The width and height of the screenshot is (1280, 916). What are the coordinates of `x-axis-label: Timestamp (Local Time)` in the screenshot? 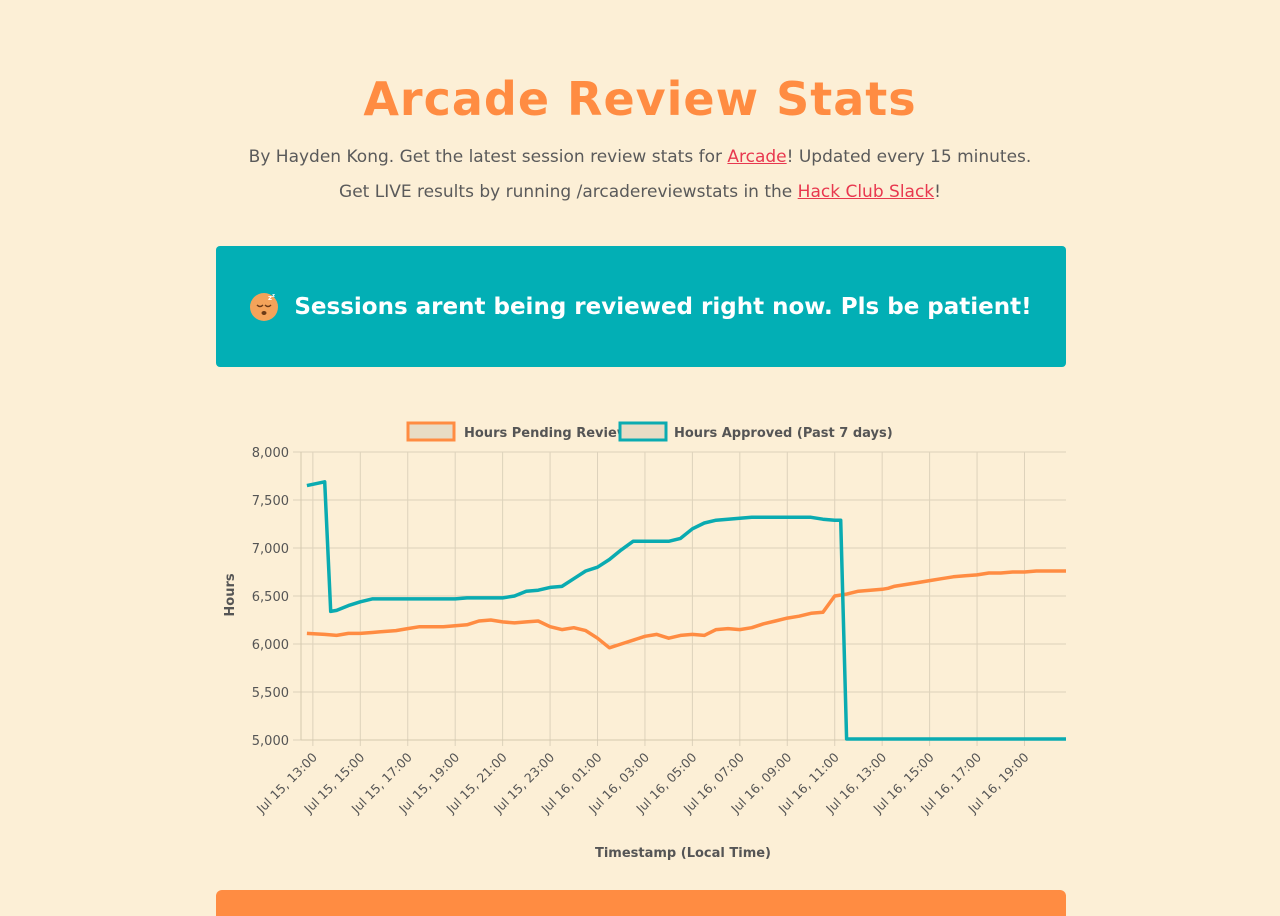 It's located at (683, 853).